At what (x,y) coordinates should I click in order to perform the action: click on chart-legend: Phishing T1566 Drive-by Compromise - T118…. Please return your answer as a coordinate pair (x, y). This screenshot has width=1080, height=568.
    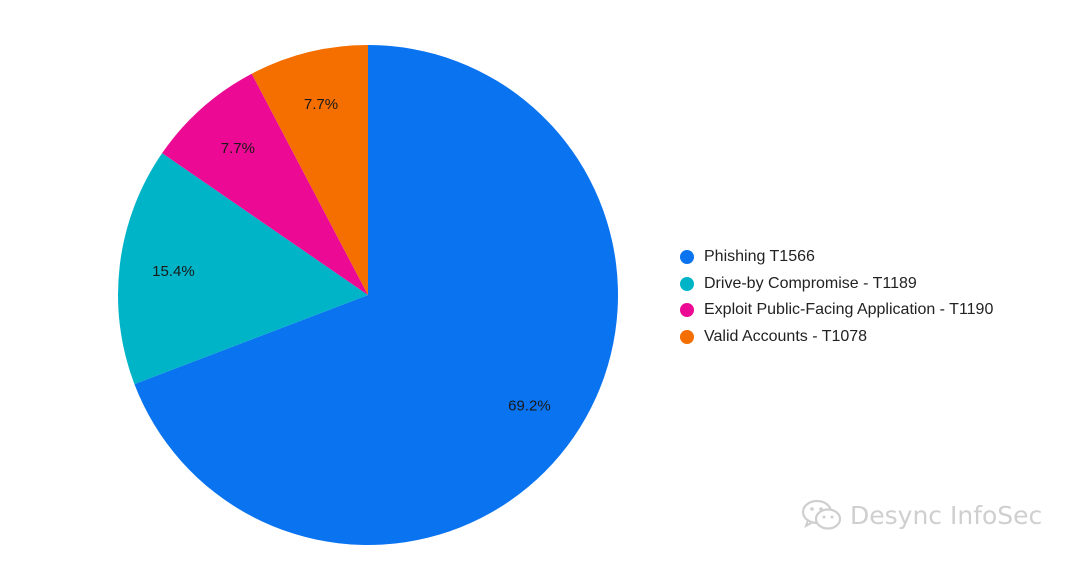
    Looking at the image, I should click on (836, 297).